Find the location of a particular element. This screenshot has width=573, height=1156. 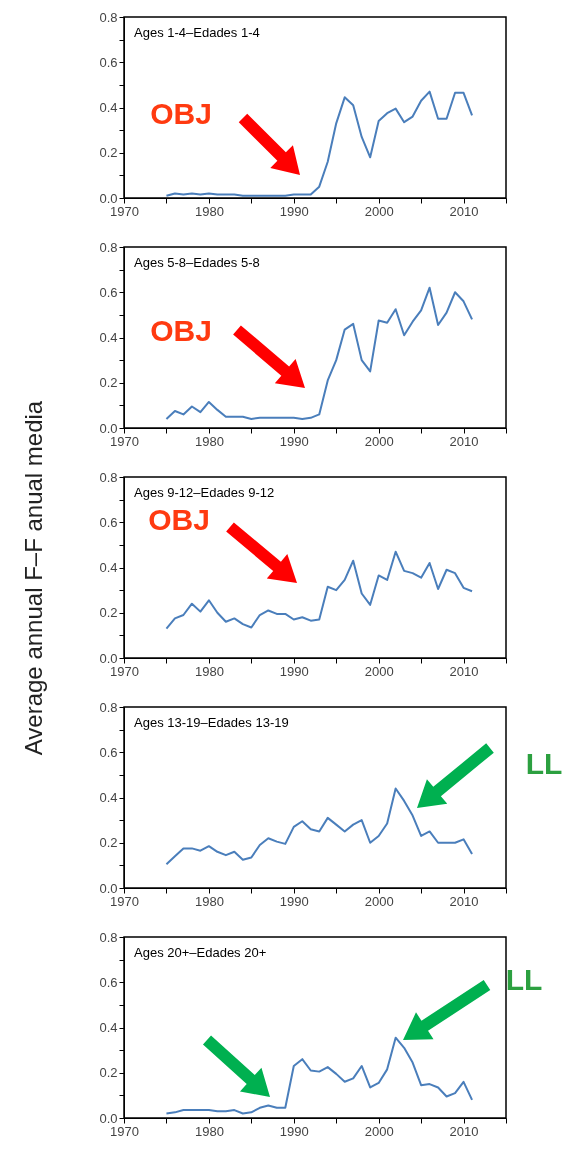

text: Ages 5-8–Edades 5-8 is located at coordinates (197, 262).